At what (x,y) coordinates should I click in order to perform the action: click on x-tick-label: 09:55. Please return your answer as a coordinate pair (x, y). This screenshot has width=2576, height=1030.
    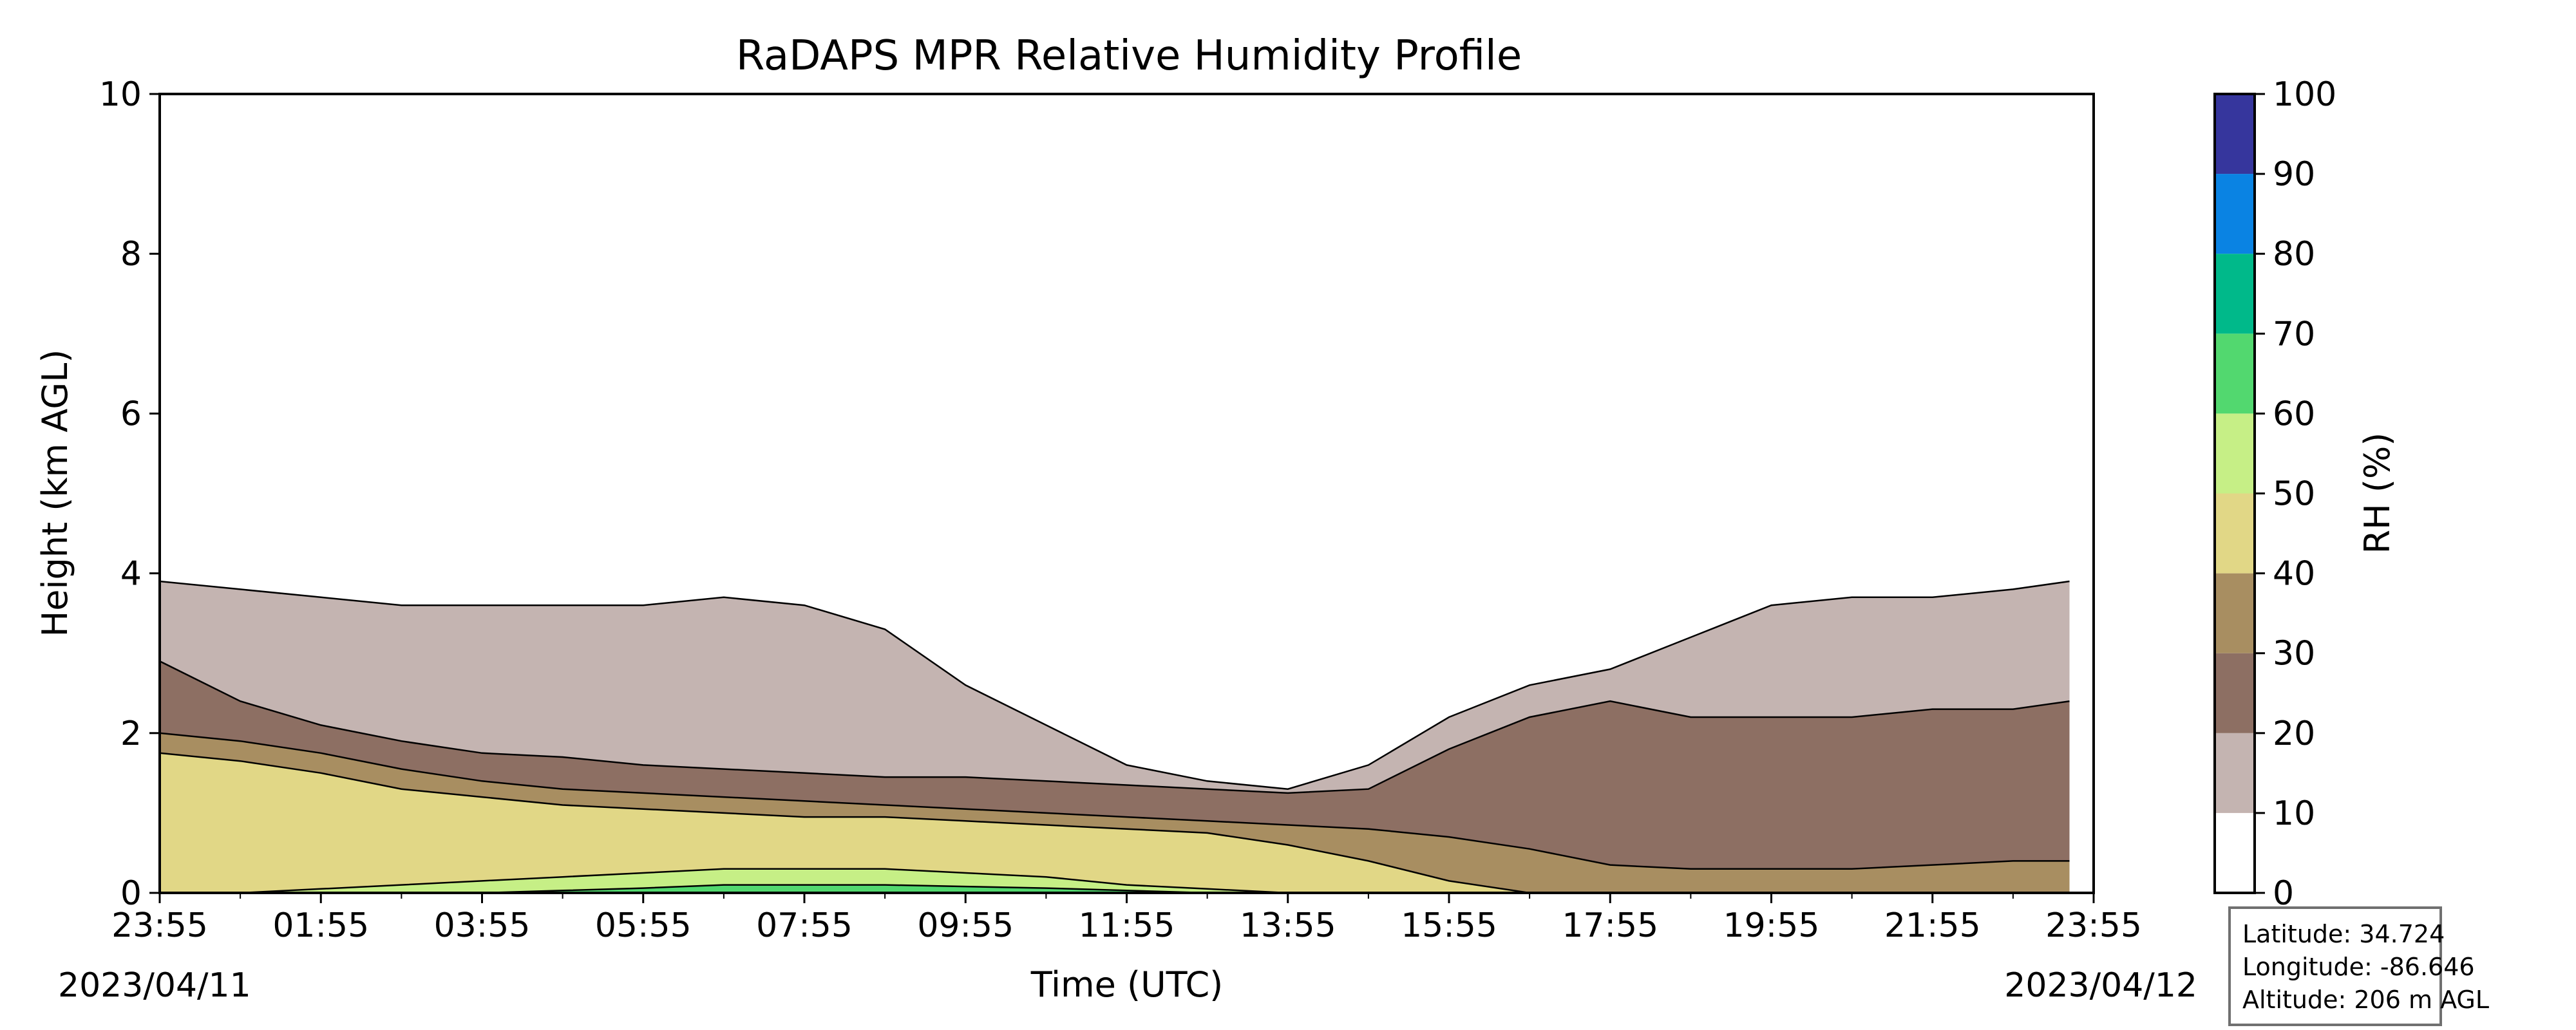
    Looking at the image, I should click on (966, 926).